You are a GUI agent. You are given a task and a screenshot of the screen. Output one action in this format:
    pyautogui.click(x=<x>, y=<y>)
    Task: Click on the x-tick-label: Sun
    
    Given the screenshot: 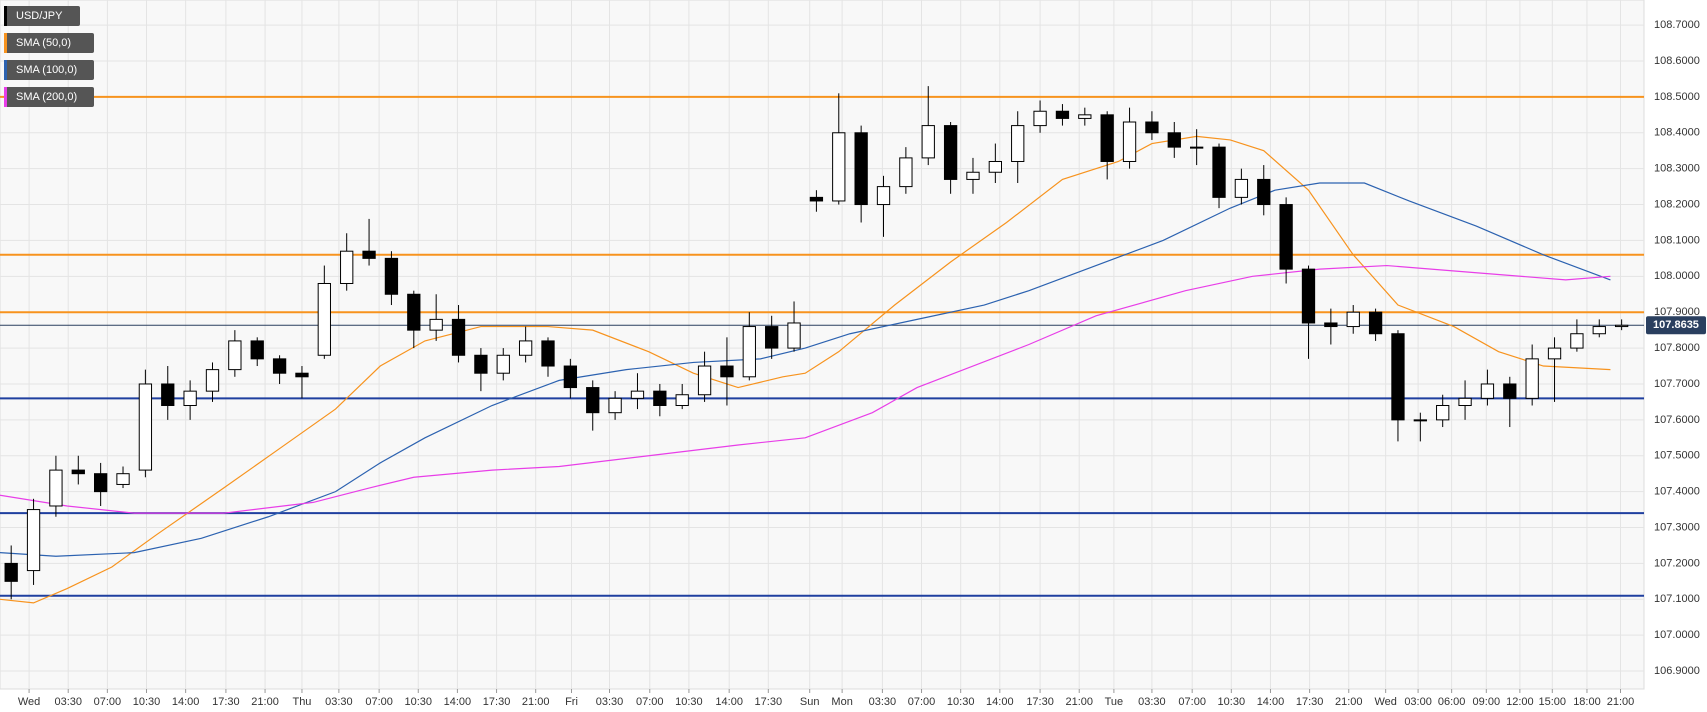 What is the action you would take?
    pyautogui.click(x=810, y=702)
    